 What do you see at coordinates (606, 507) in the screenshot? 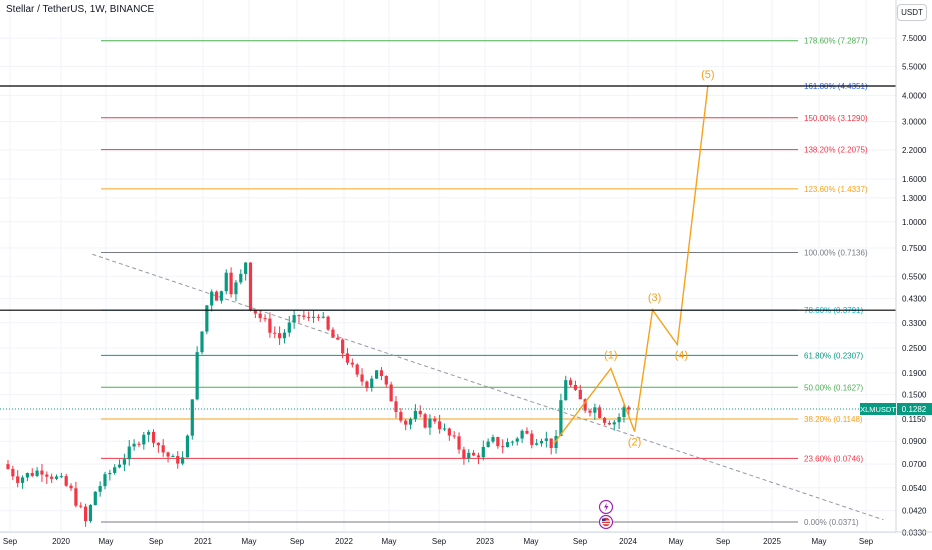
I see `lightning-icon` at bounding box center [606, 507].